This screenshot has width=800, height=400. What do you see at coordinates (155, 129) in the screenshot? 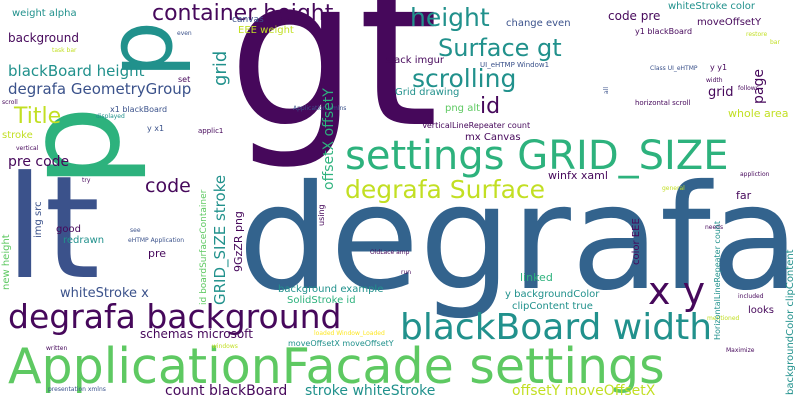
I see `word-y-x1: y x1` at bounding box center [155, 129].